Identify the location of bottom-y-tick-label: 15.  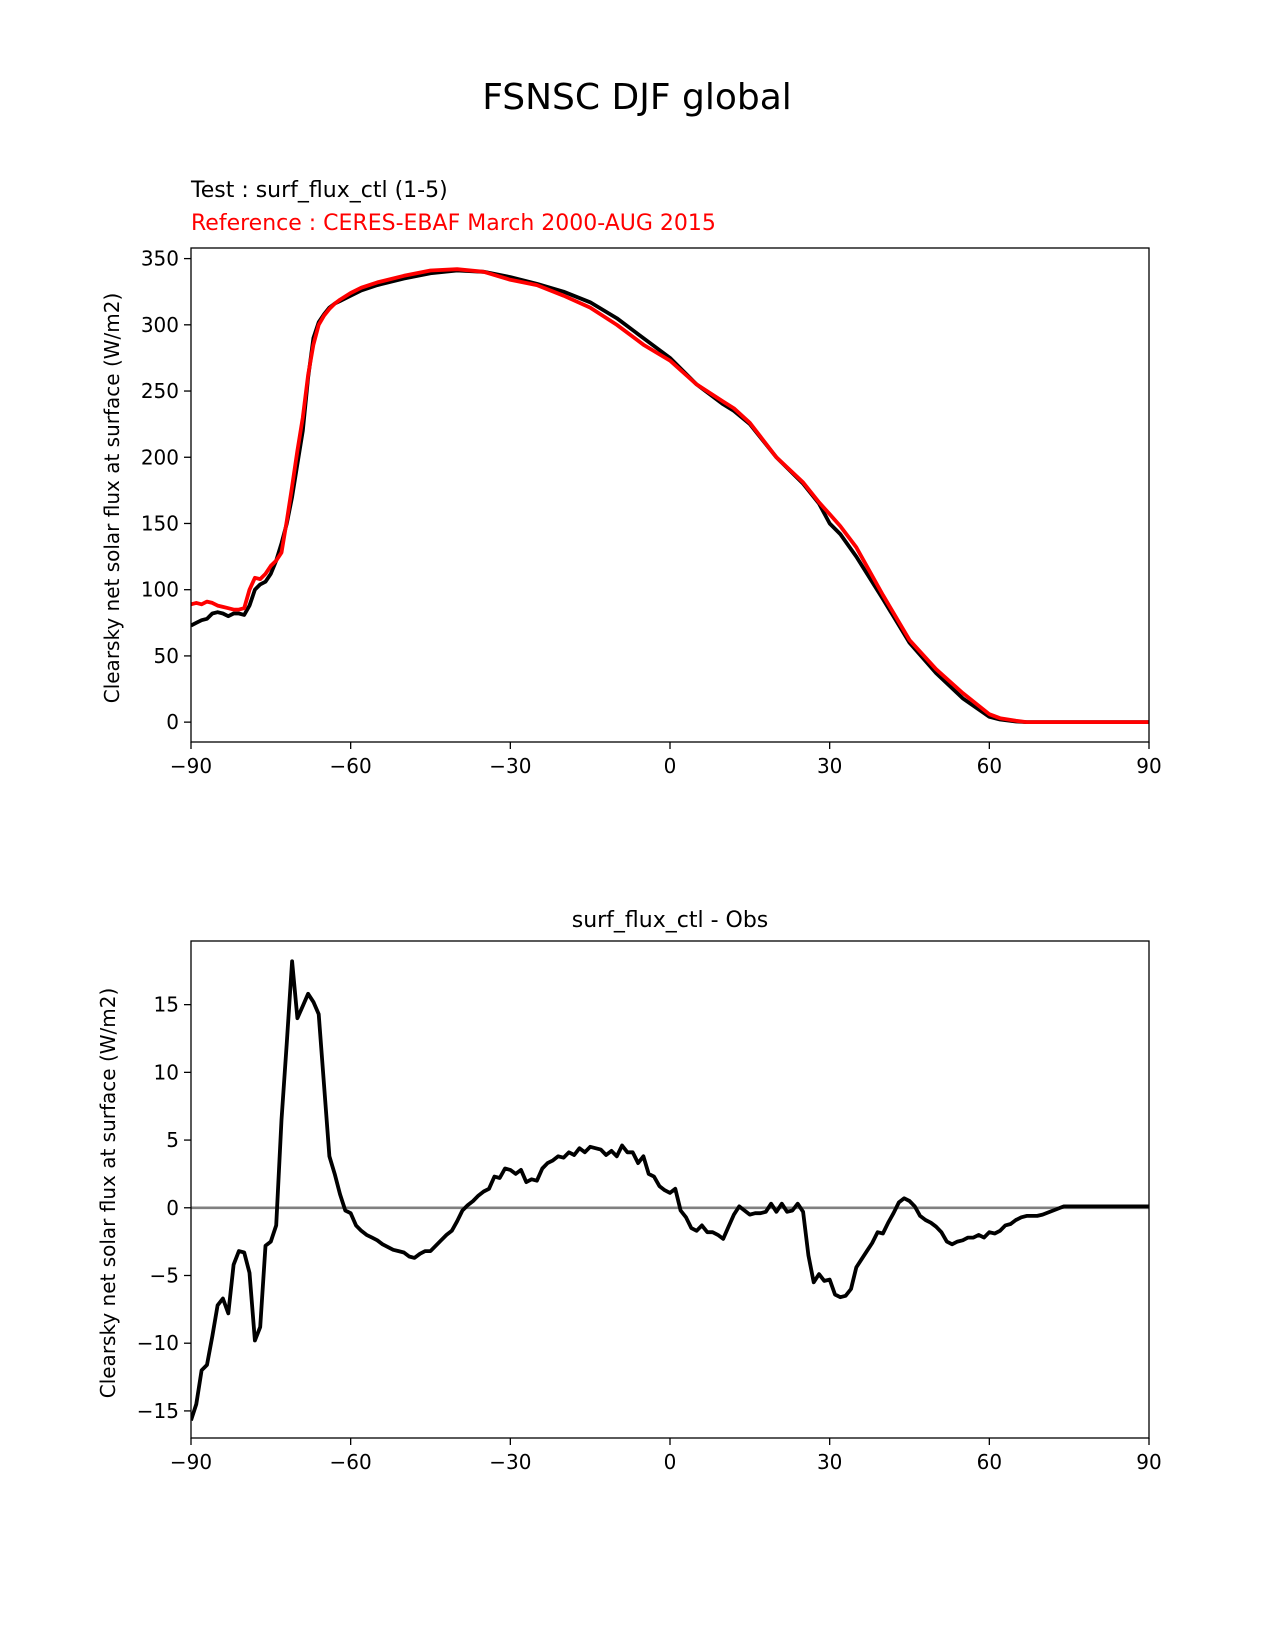
(166, 1005).